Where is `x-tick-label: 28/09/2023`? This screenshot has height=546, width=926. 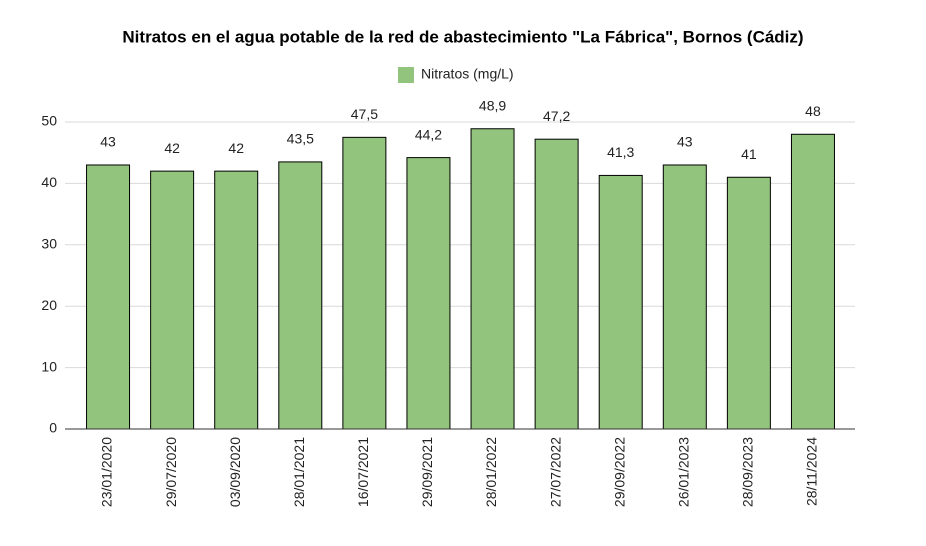
x-tick-label: 28/09/2023 is located at coordinates (748, 472).